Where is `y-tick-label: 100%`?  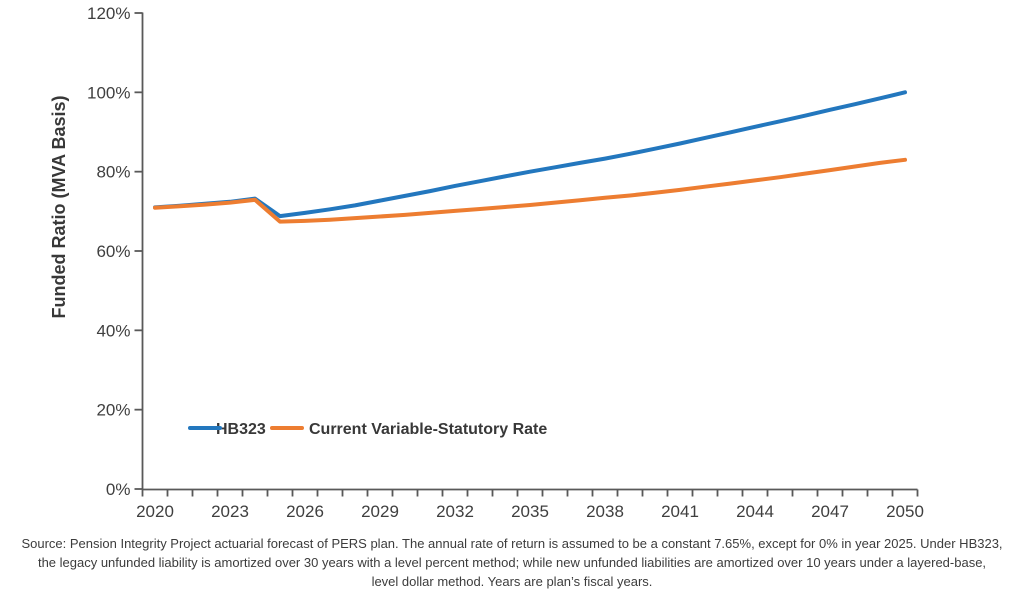 y-tick-label: 100% is located at coordinates (108, 92).